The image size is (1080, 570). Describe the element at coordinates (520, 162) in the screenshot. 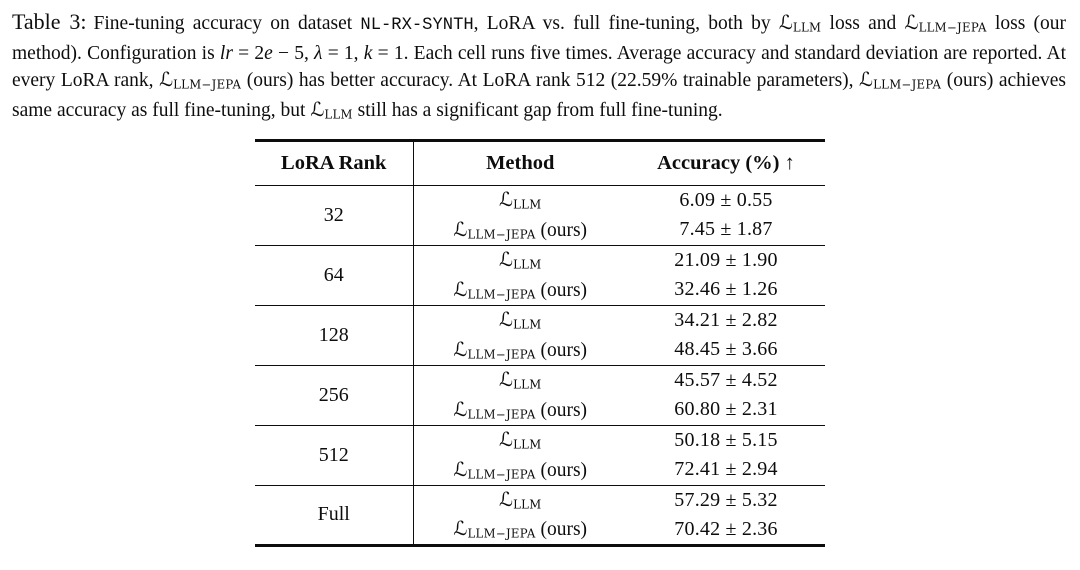

I see `column-header-method: Method` at that location.